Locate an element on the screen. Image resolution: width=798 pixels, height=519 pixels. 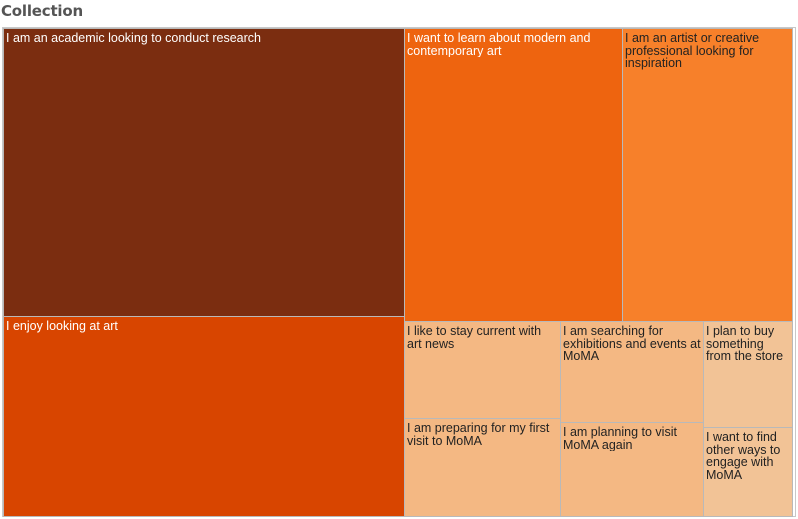
chart-title: Collection is located at coordinates (42, 11).